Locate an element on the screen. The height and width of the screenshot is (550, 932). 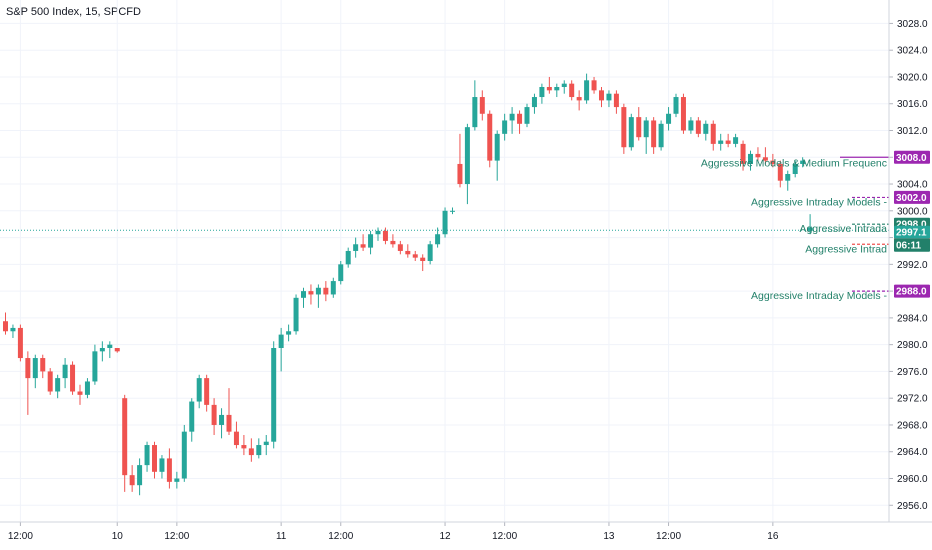
y-tick-label: 2992.0 is located at coordinates (912, 265).